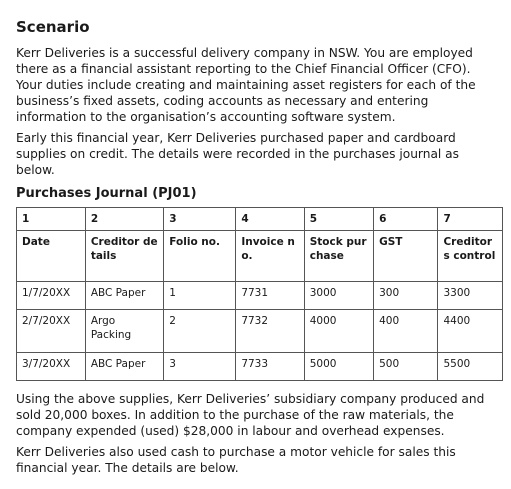  What do you see at coordinates (339, 295) in the screenshot?
I see `cell-stock: 3000` at bounding box center [339, 295].